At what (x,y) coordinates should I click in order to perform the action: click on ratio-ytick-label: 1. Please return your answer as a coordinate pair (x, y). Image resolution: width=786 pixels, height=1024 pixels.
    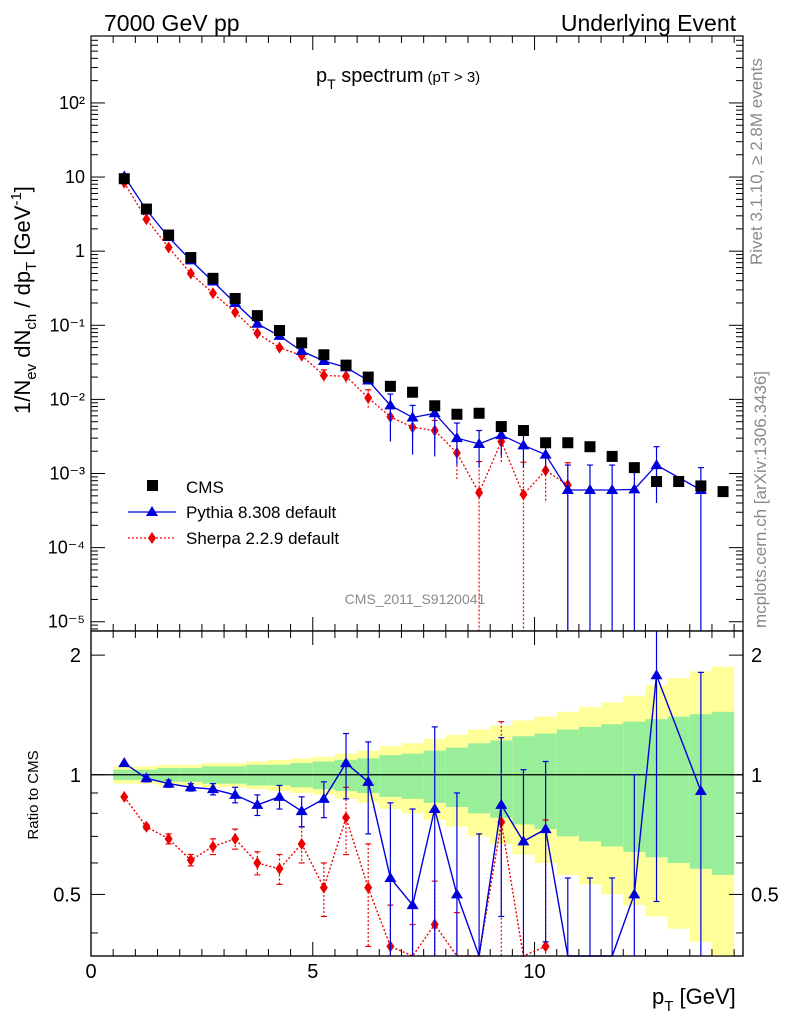
    Looking at the image, I should click on (75, 776).